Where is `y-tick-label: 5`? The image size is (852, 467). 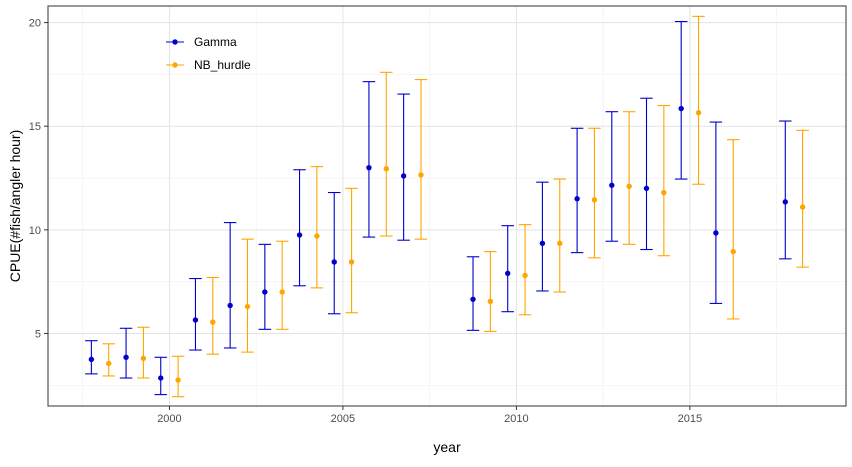
y-tick-label: 5 is located at coordinates (38, 334).